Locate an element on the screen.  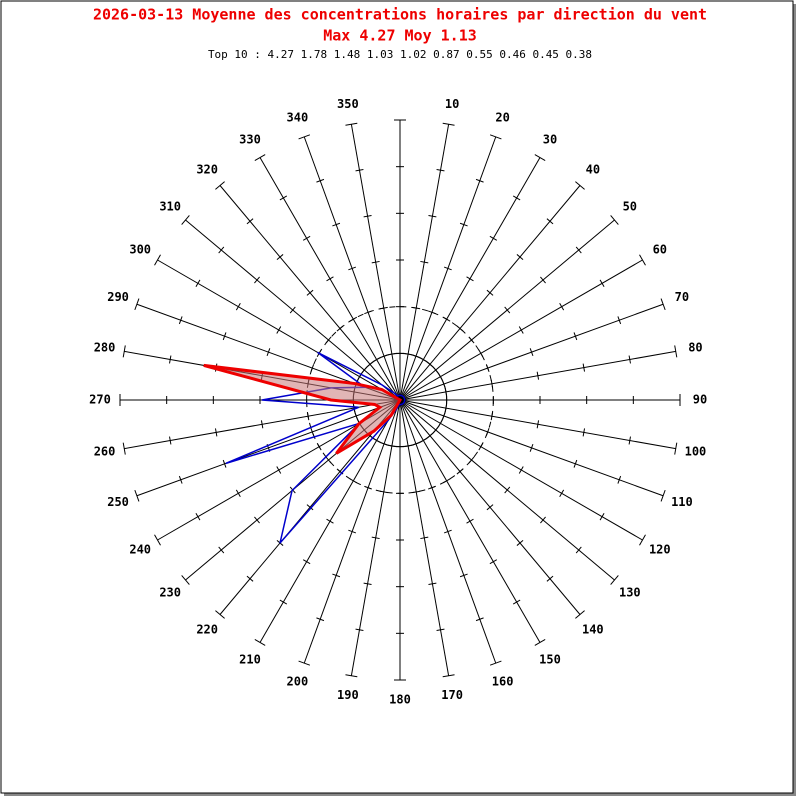
angle-label: 90 is located at coordinates (700, 400).